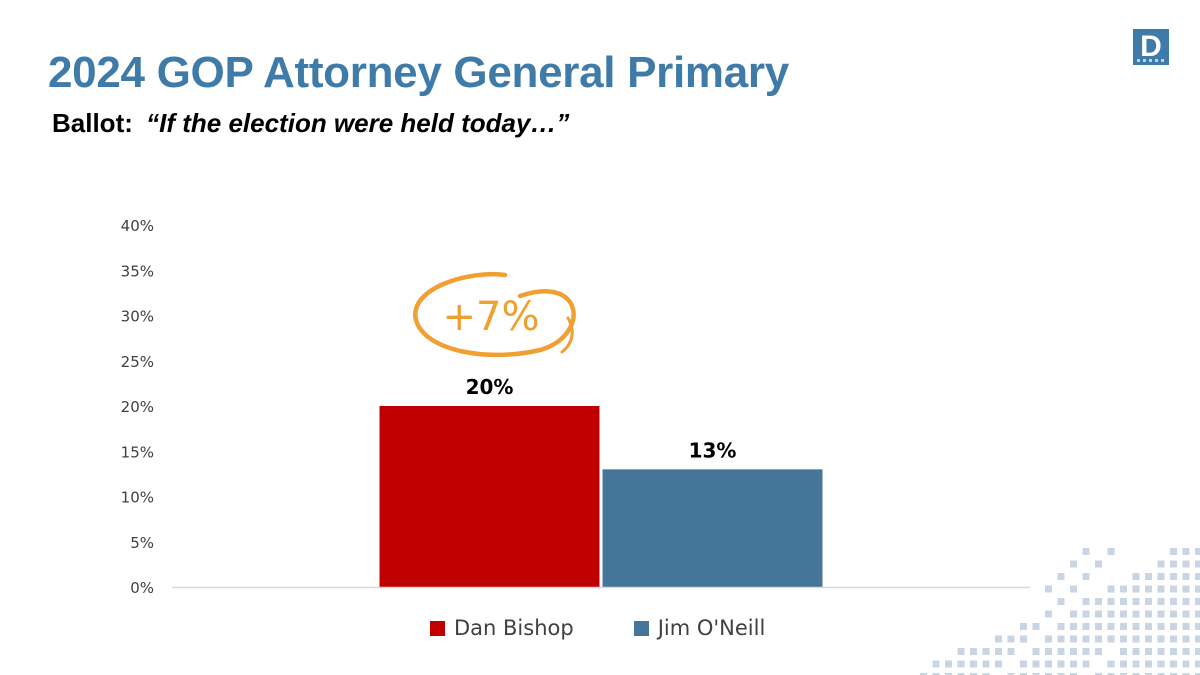 The height and width of the screenshot is (675, 1200). I want to click on subtitle-label: Ballot:, so click(92, 123).